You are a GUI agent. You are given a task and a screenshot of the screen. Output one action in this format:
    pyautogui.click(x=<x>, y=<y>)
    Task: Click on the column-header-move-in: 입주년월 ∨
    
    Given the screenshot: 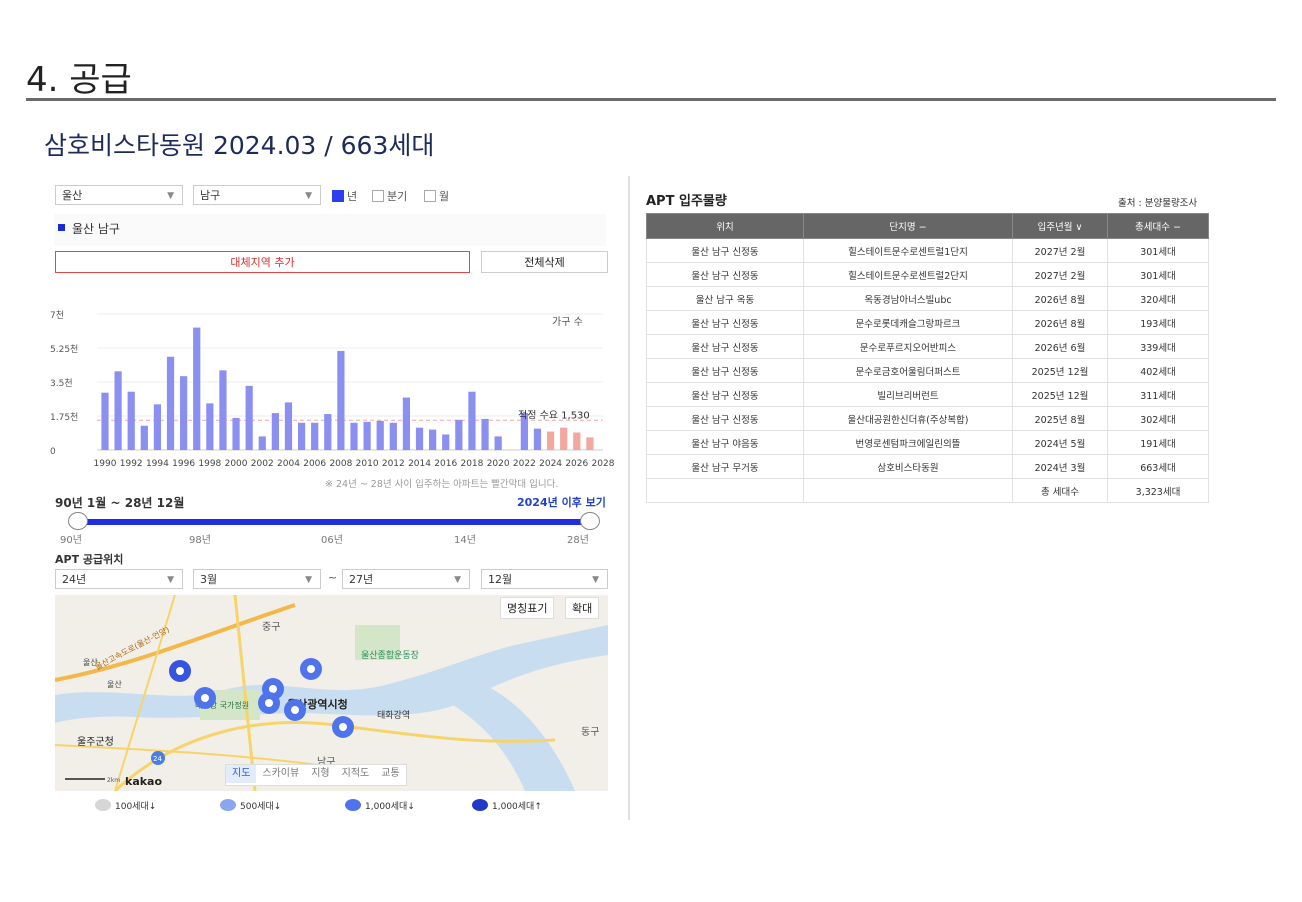 What is the action you would take?
    pyautogui.click(x=1060, y=226)
    